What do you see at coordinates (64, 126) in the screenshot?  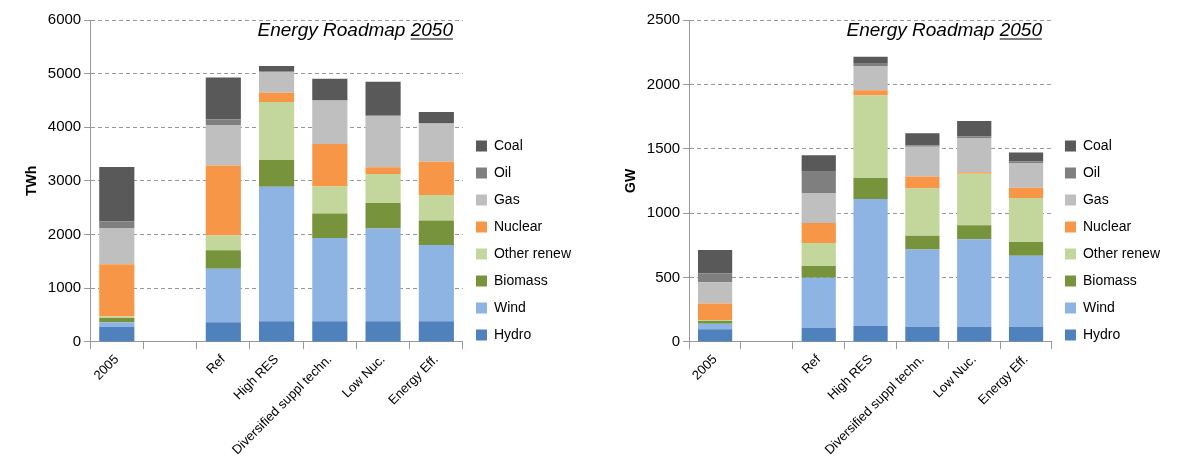 I see `y-tick-label: 4000` at bounding box center [64, 126].